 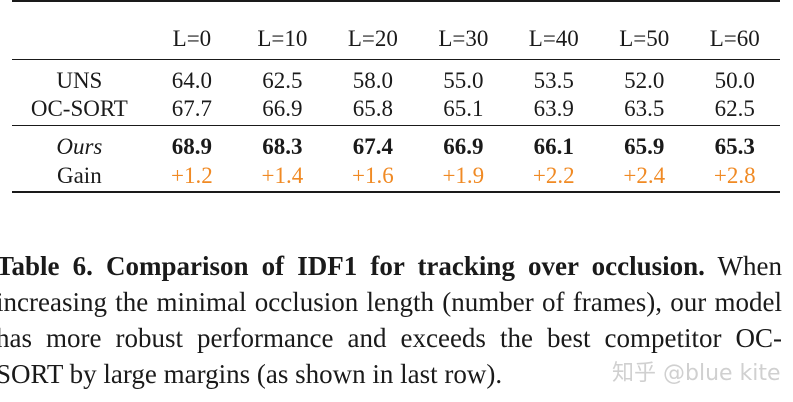 I want to click on column-header: L=30, so click(x=463, y=30).